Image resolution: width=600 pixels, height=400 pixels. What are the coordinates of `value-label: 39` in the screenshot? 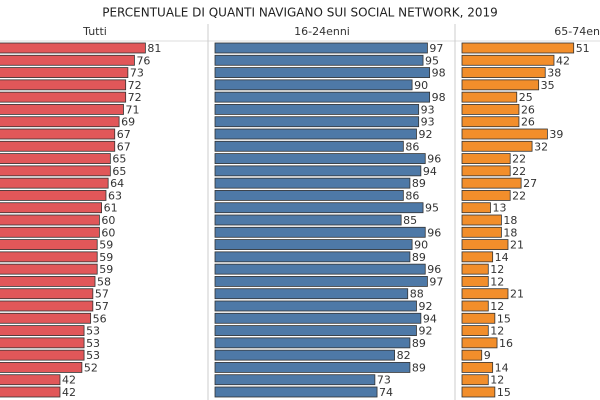 It's located at (556, 134).